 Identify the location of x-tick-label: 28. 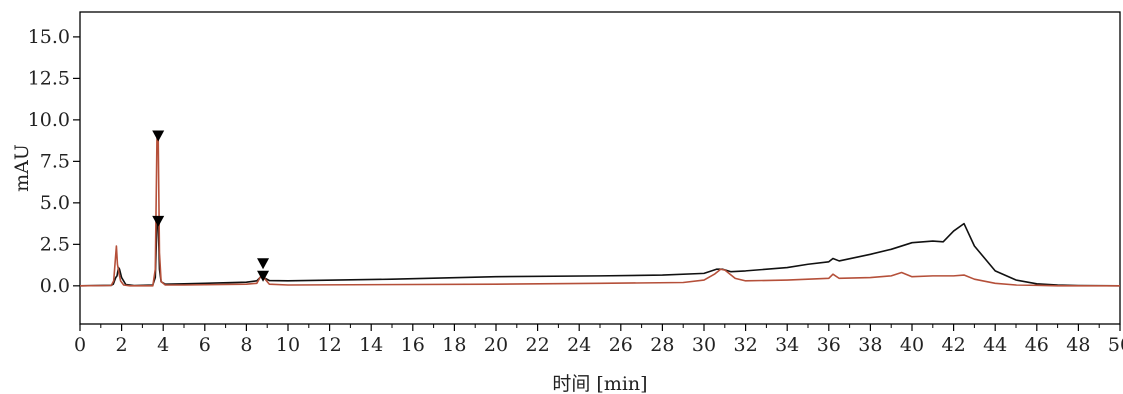
(662, 345).